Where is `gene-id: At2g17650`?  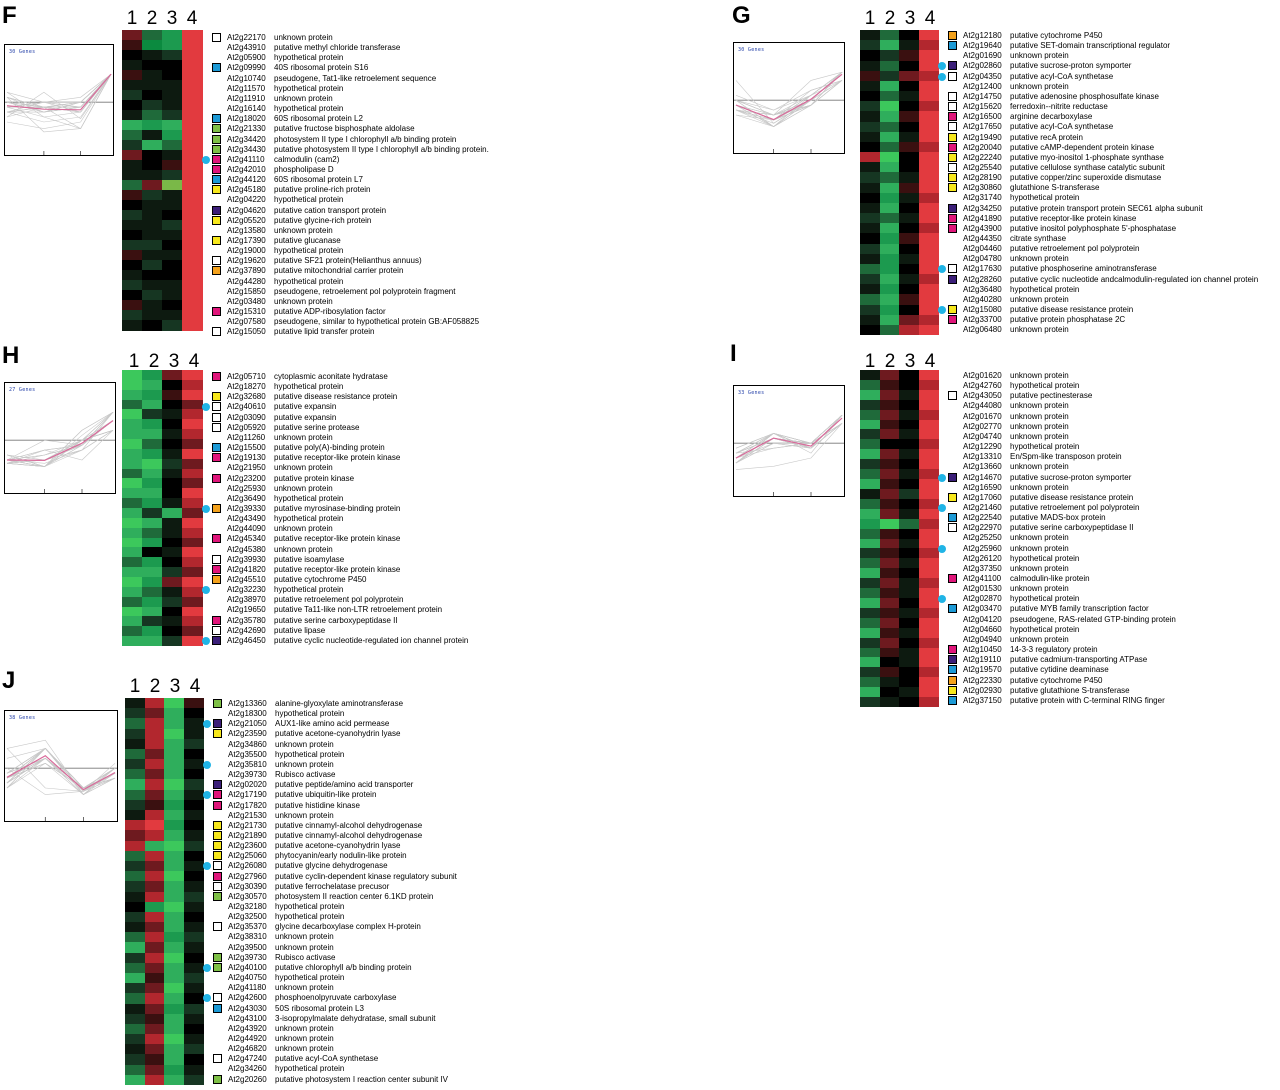 gene-id: At2g17650 is located at coordinates (982, 127).